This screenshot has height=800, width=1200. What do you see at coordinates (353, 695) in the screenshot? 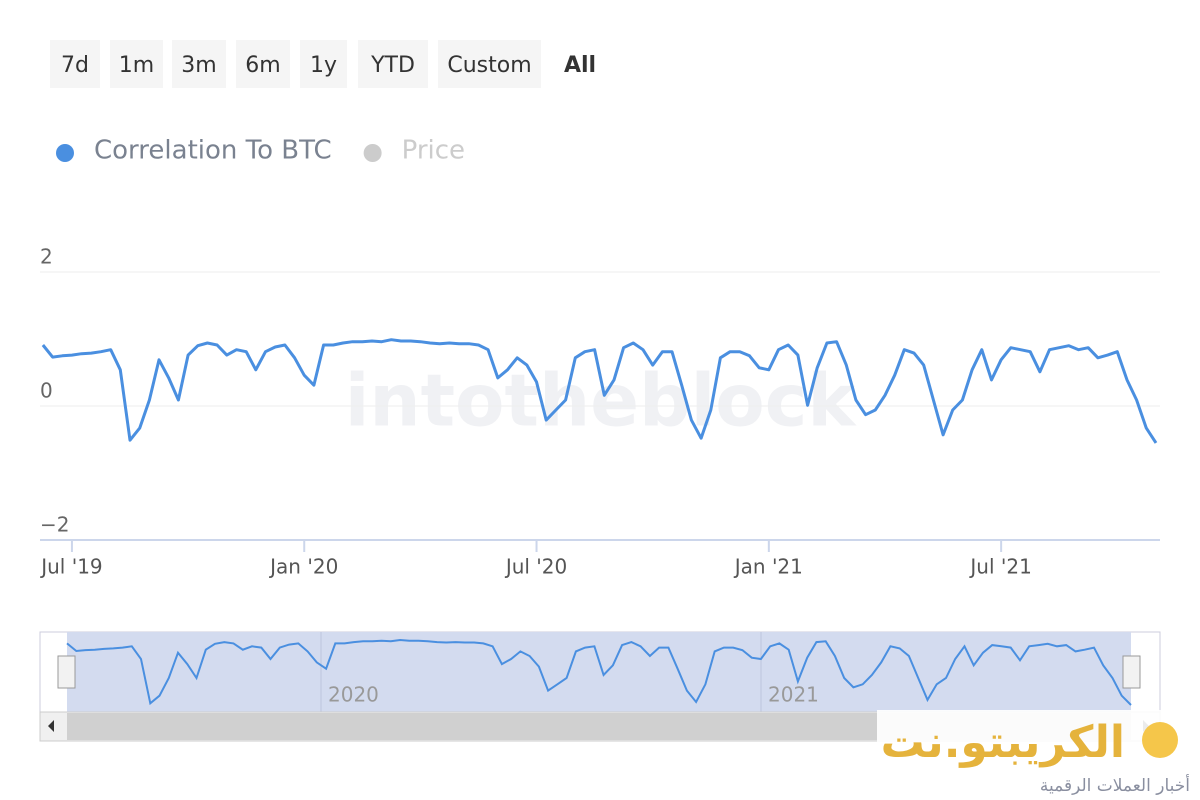
I see `navigator-label: 2020` at bounding box center [353, 695].